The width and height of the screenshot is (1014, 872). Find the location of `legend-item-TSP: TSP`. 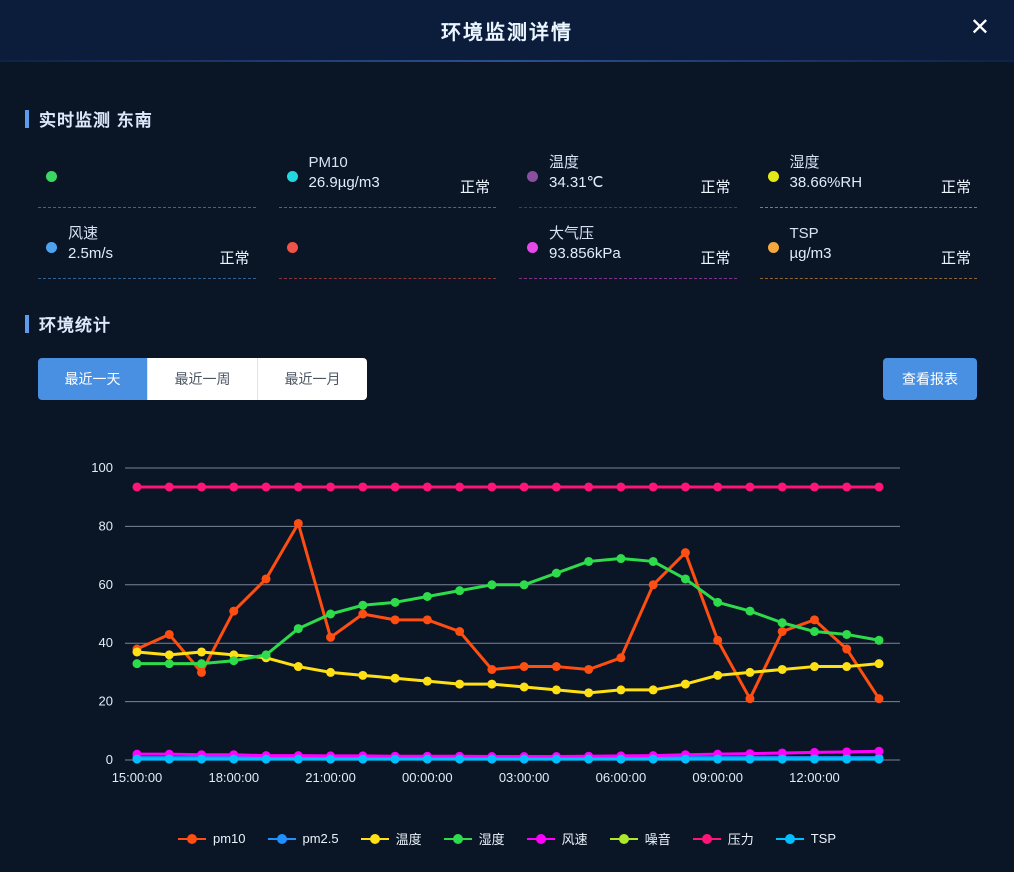

legend-item-TSP: TSP is located at coordinates (806, 838).